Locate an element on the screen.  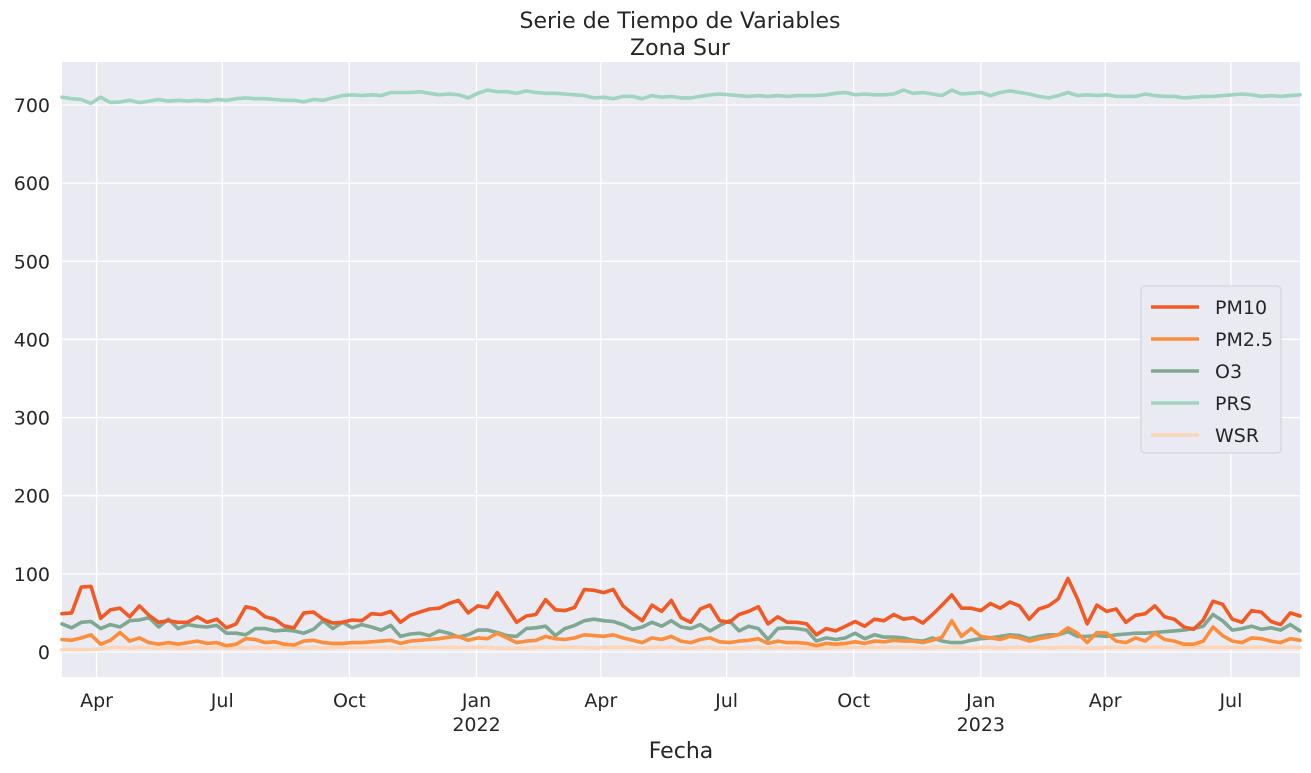
y-tick-label: 0 is located at coordinates (44, 653).